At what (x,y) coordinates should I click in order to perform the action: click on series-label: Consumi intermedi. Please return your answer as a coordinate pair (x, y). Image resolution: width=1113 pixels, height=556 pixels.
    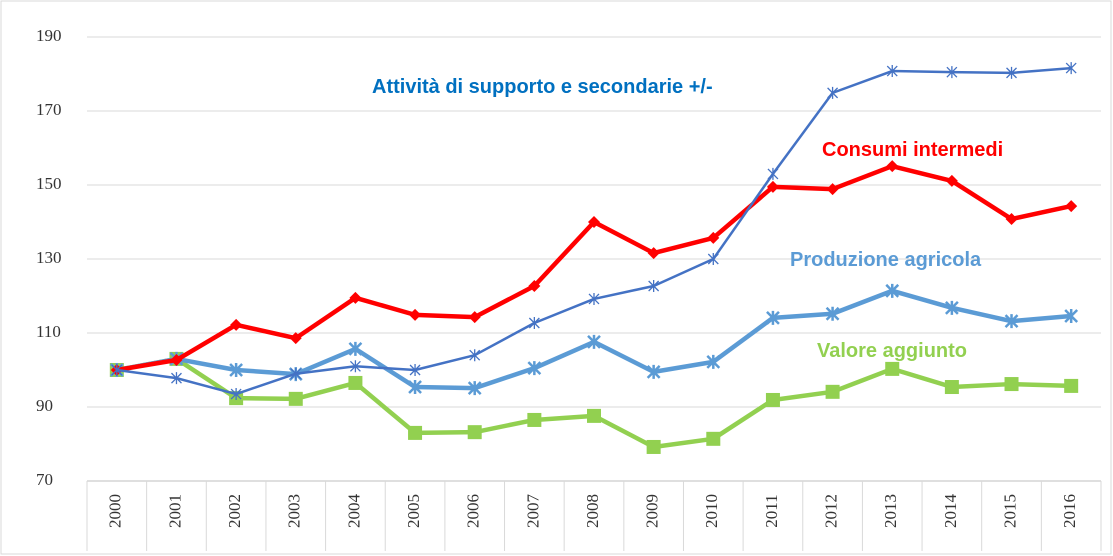
    Looking at the image, I should click on (913, 150).